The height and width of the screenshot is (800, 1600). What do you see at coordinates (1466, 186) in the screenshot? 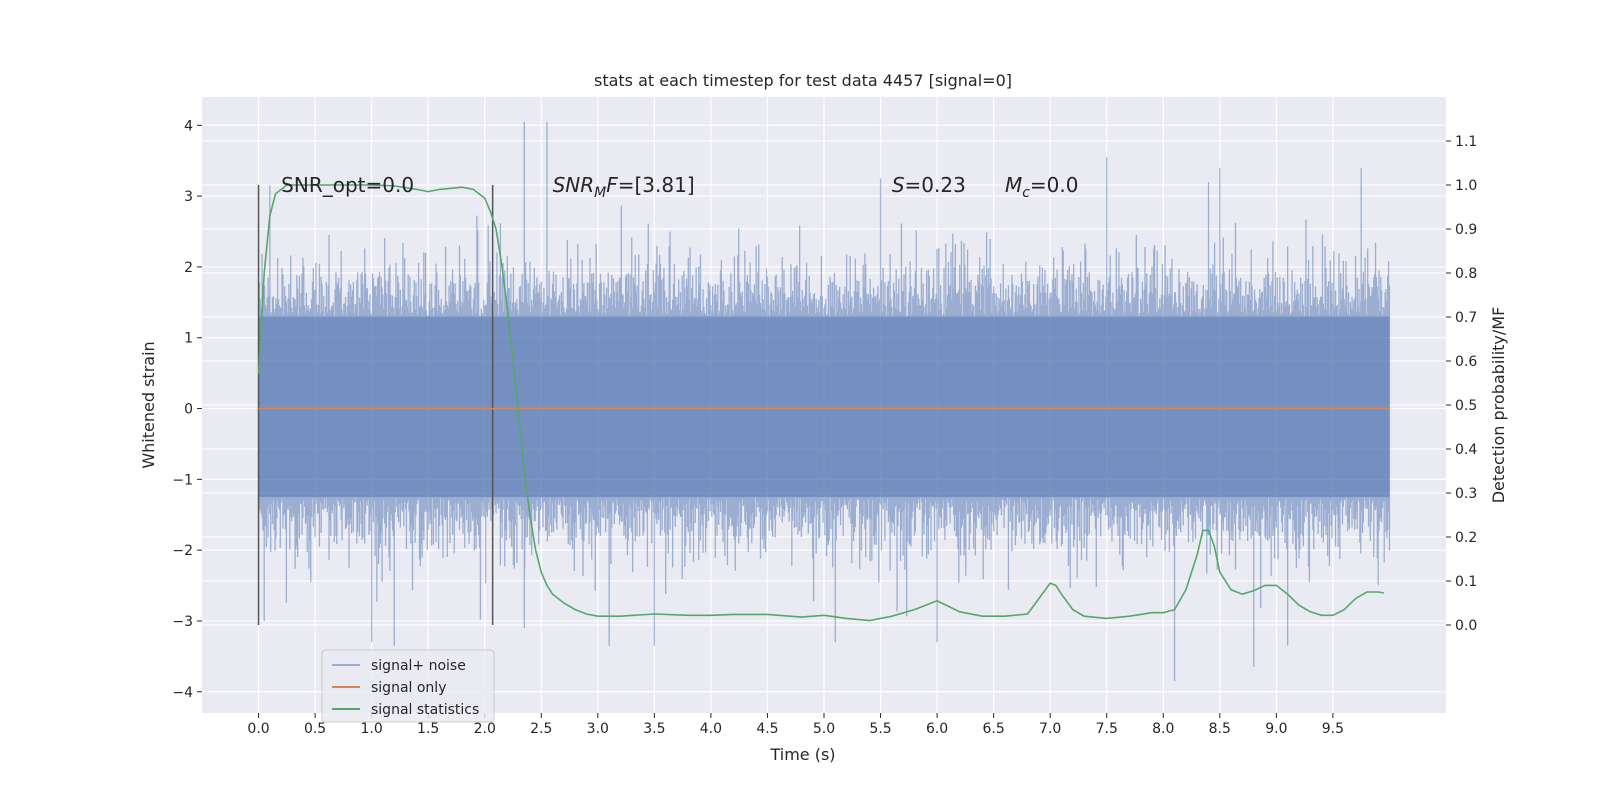
I see `y-right-tick-label: 1.0` at bounding box center [1466, 186].